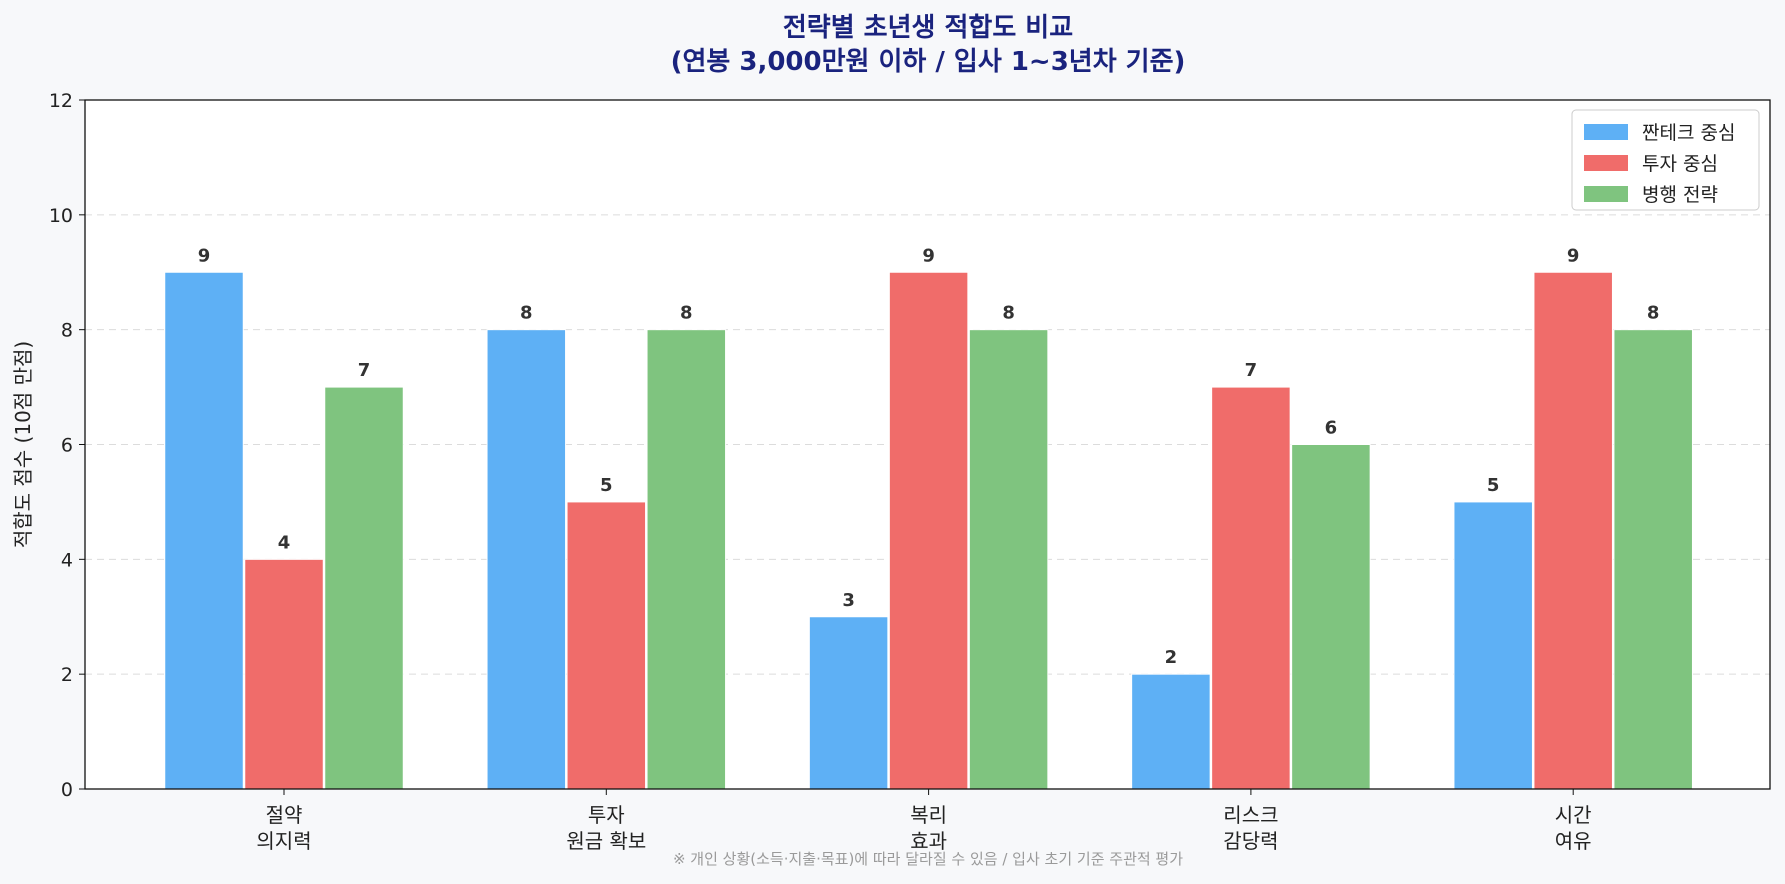 This screenshot has height=884, width=1785. Describe the element at coordinates (1331, 428) in the screenshot. I see `data-label-2-3: 6` at that location.